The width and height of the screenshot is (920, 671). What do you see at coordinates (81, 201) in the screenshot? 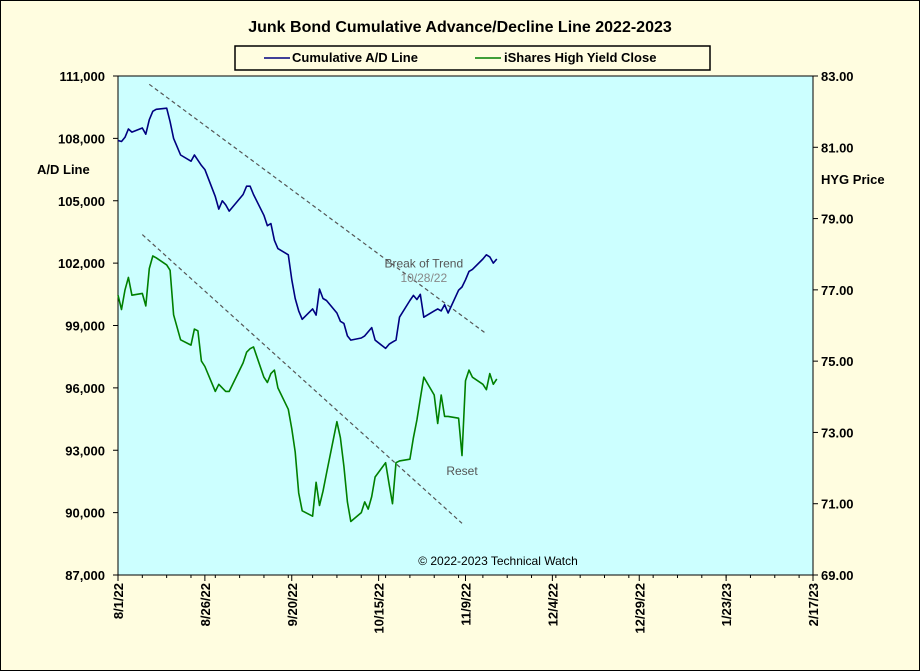
I see `left-tick-label: 105,000` at bounding box center [81, 201].